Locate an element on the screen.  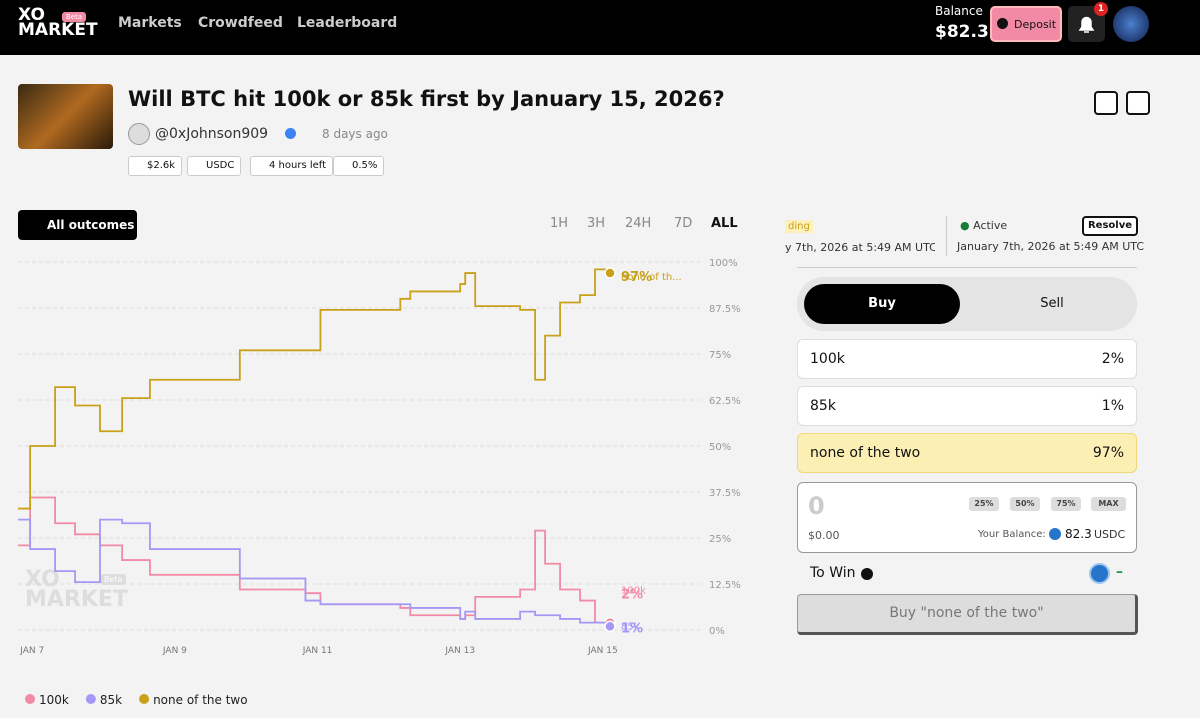
status: ● Active is located at coordinates (984, 225).